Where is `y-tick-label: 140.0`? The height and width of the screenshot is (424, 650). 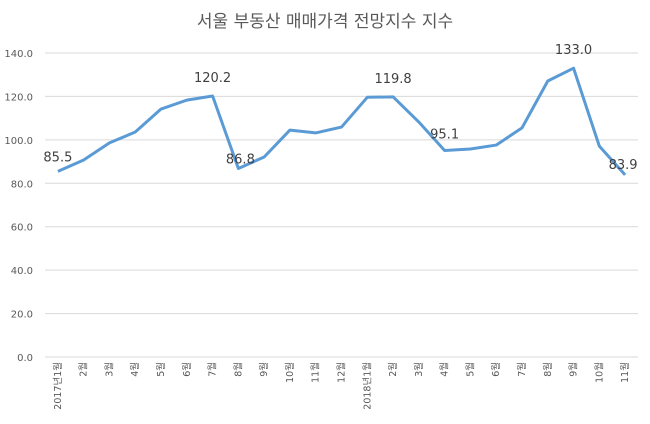 y-tick-label: 140.0 is located at coordinates (18, 54).